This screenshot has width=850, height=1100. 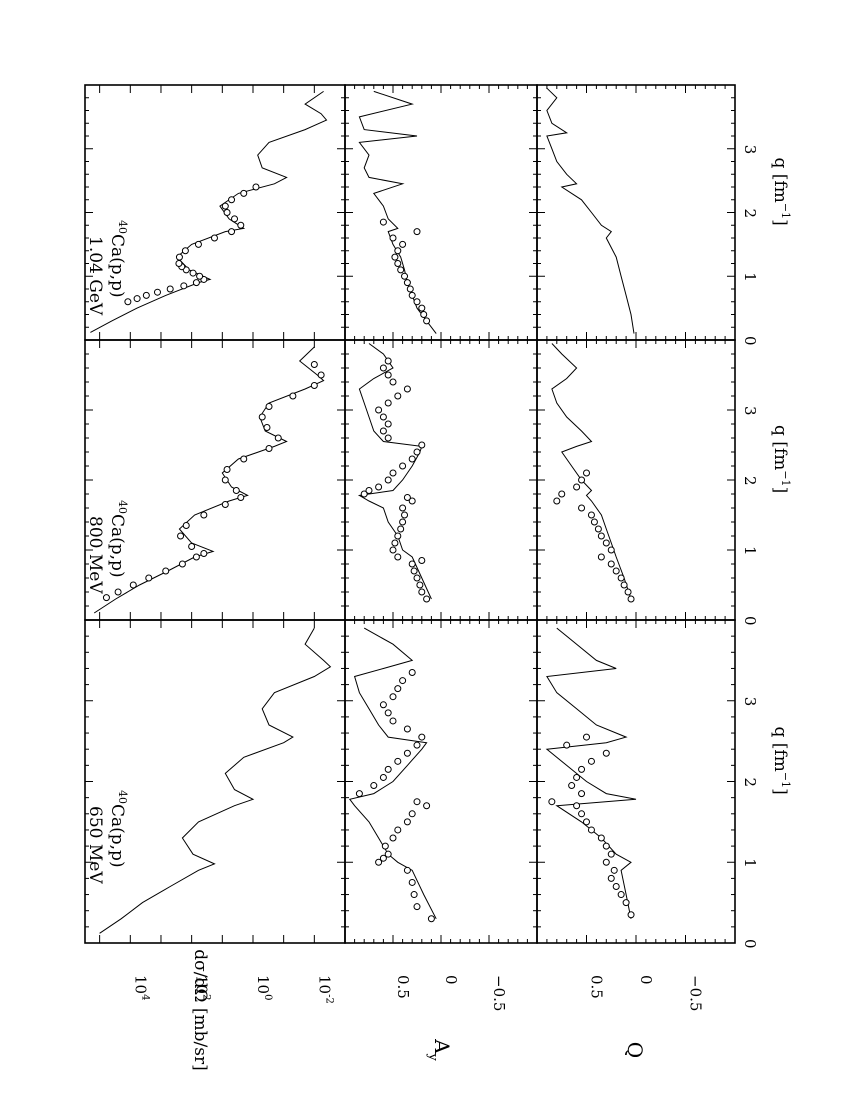 I want to click on x-title-sup: −1, so click(x=785, y=211).